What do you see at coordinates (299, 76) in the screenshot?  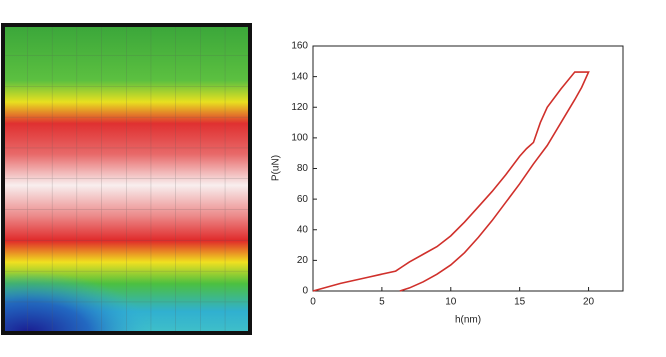 I see `y-tick-label: 140` at bounding box center [299, 76].